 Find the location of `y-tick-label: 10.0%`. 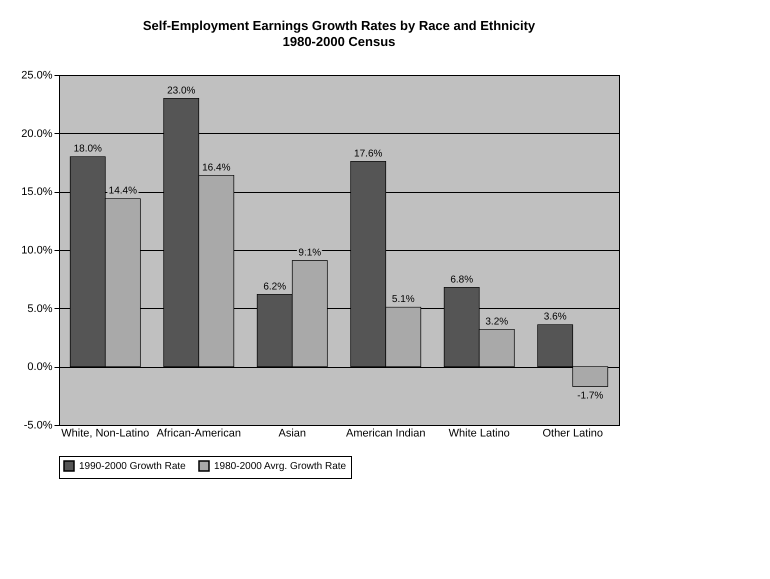

y-tick-label: 10.0% is located at coordinates (37, 250).